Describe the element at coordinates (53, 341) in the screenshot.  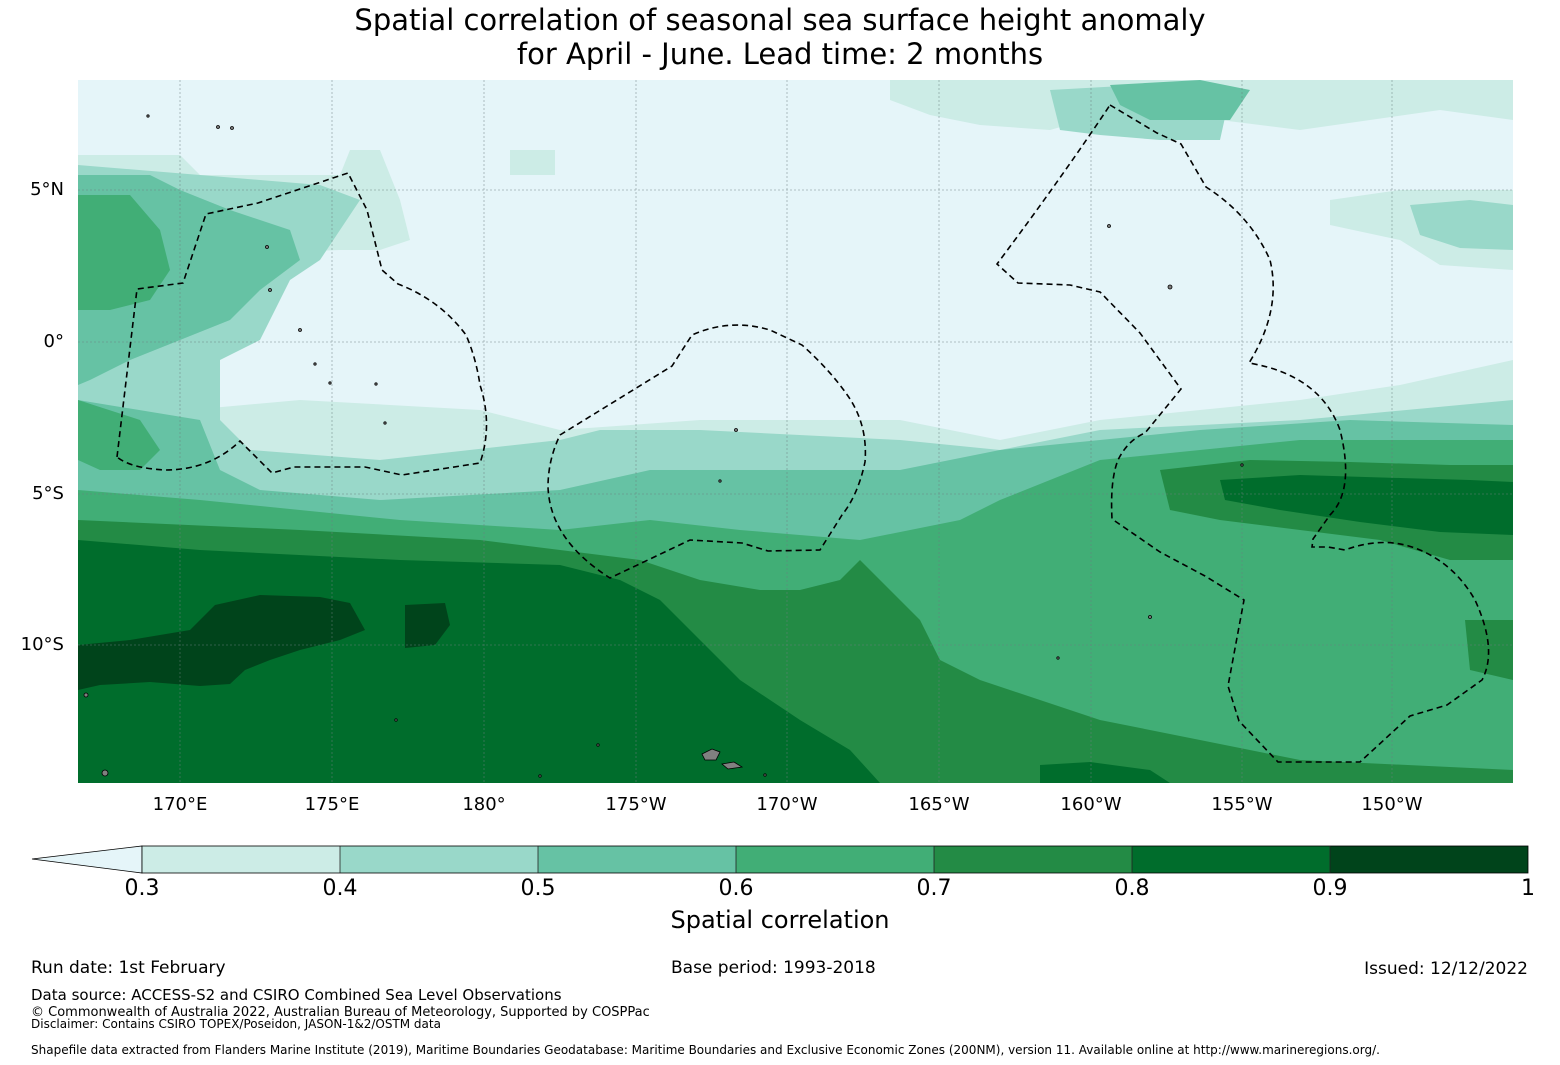
I see `lat-label: 0°` at that location.